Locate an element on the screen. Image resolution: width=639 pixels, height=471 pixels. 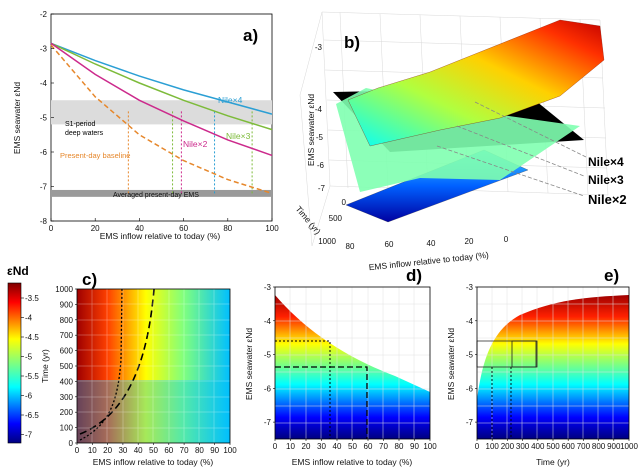
panel-c-label: c) is located at coordinates (89, 279).